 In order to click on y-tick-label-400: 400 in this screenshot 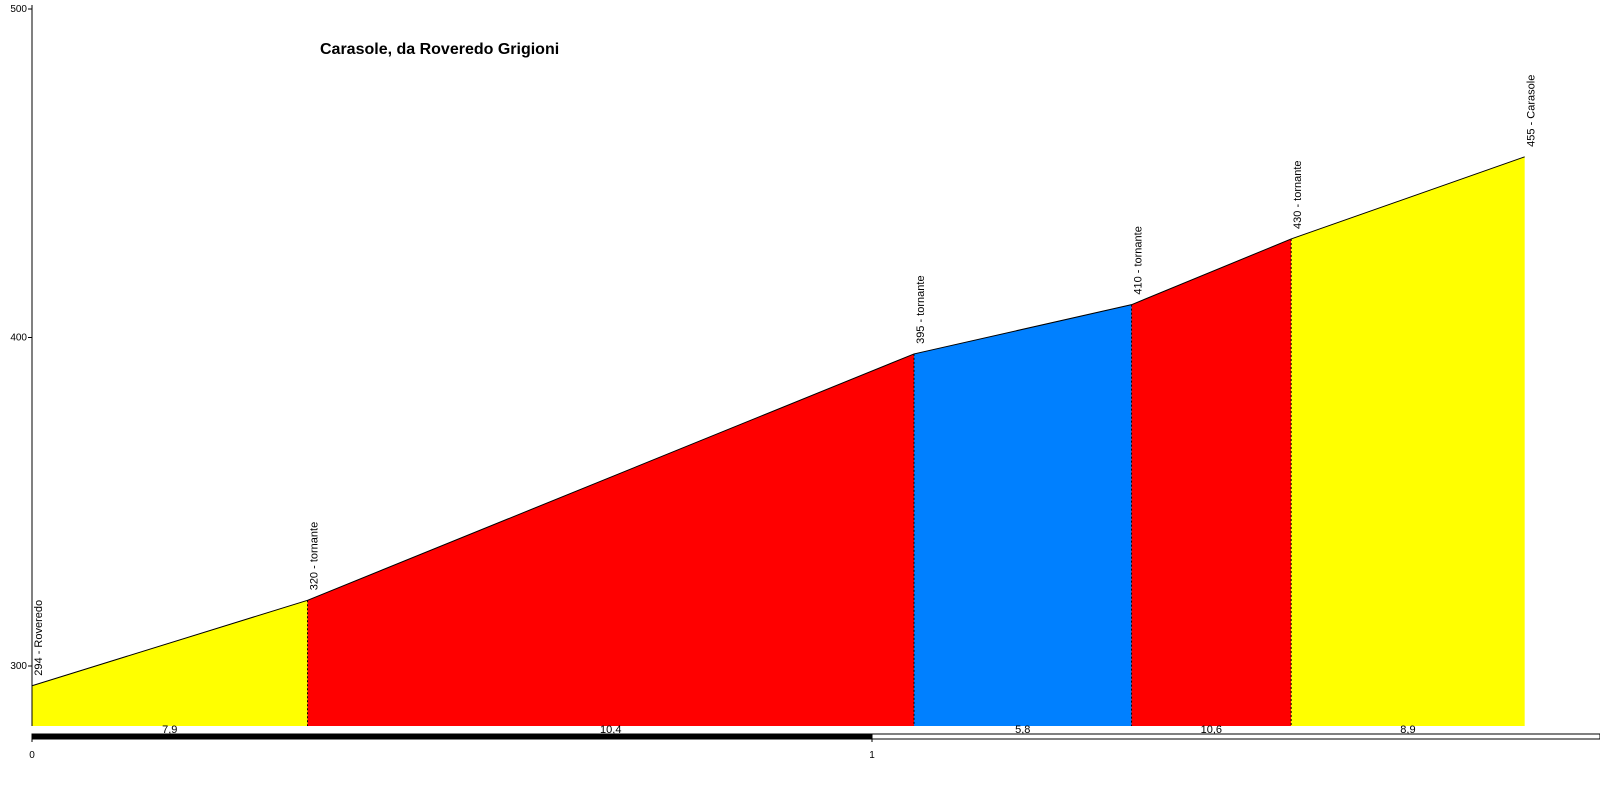, I will do `click(18, 338)`.